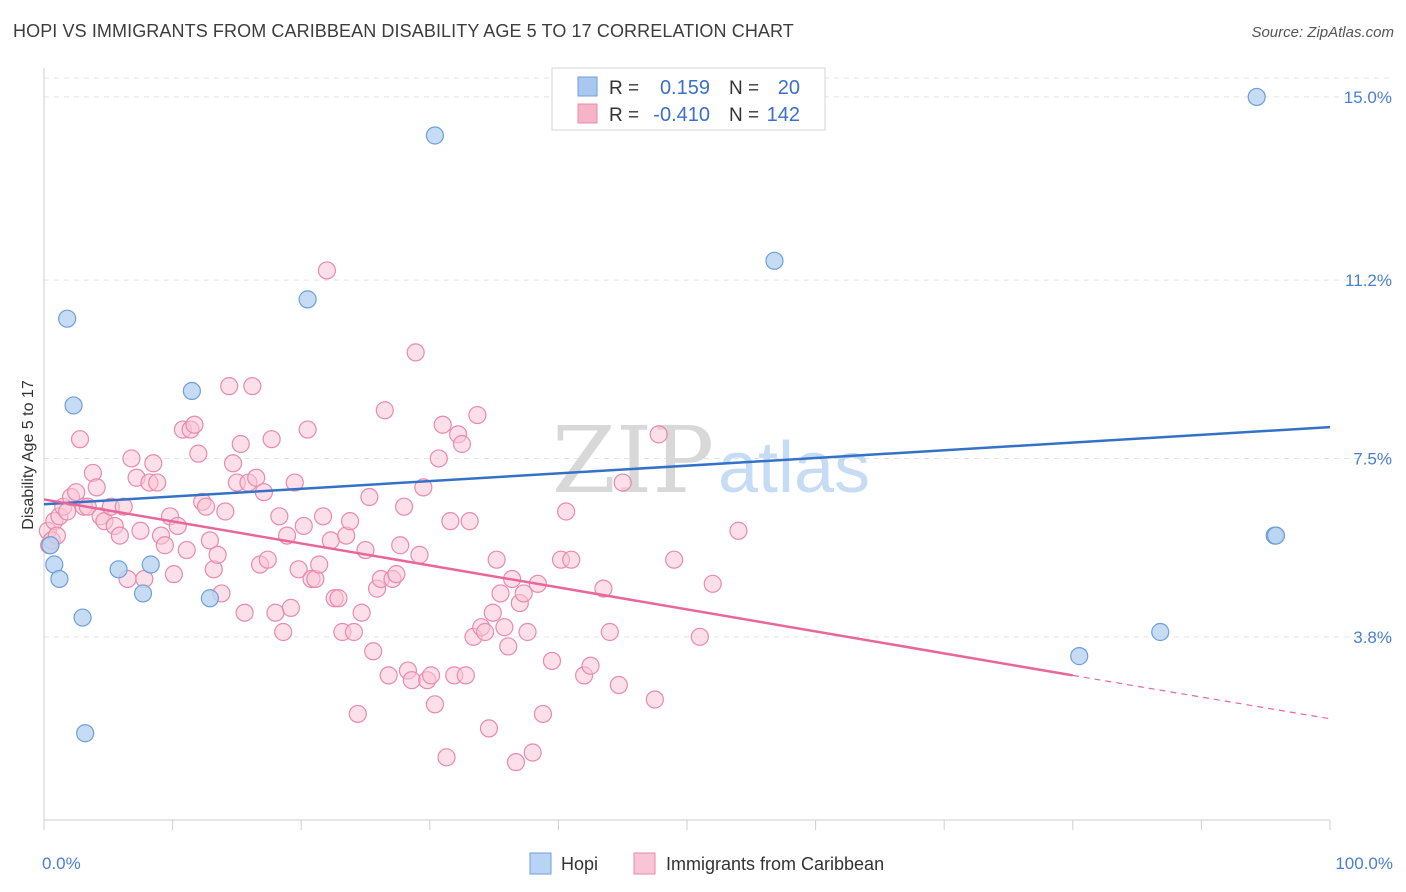  I want to click on x-tick-label-min: 0.0%, so click(61, 863).